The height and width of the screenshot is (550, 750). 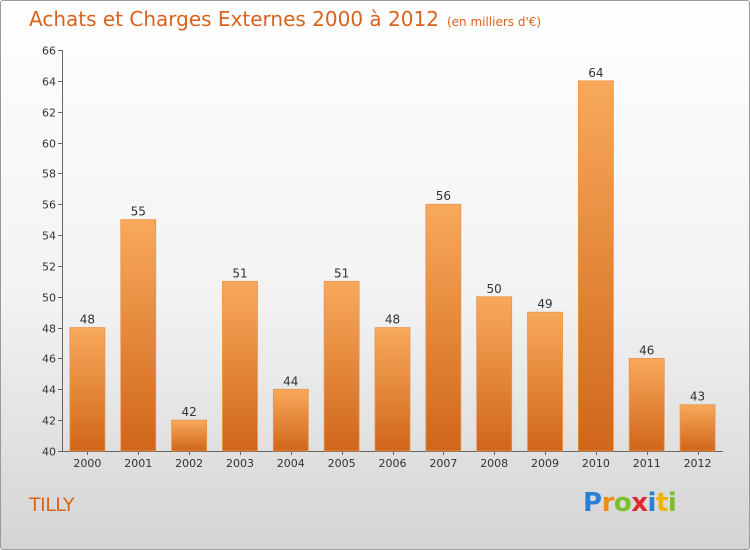 What do you see at coordinates (608, 503) in the screenshot?
I see `logo-letter: r` at bounding box center [608, 503].